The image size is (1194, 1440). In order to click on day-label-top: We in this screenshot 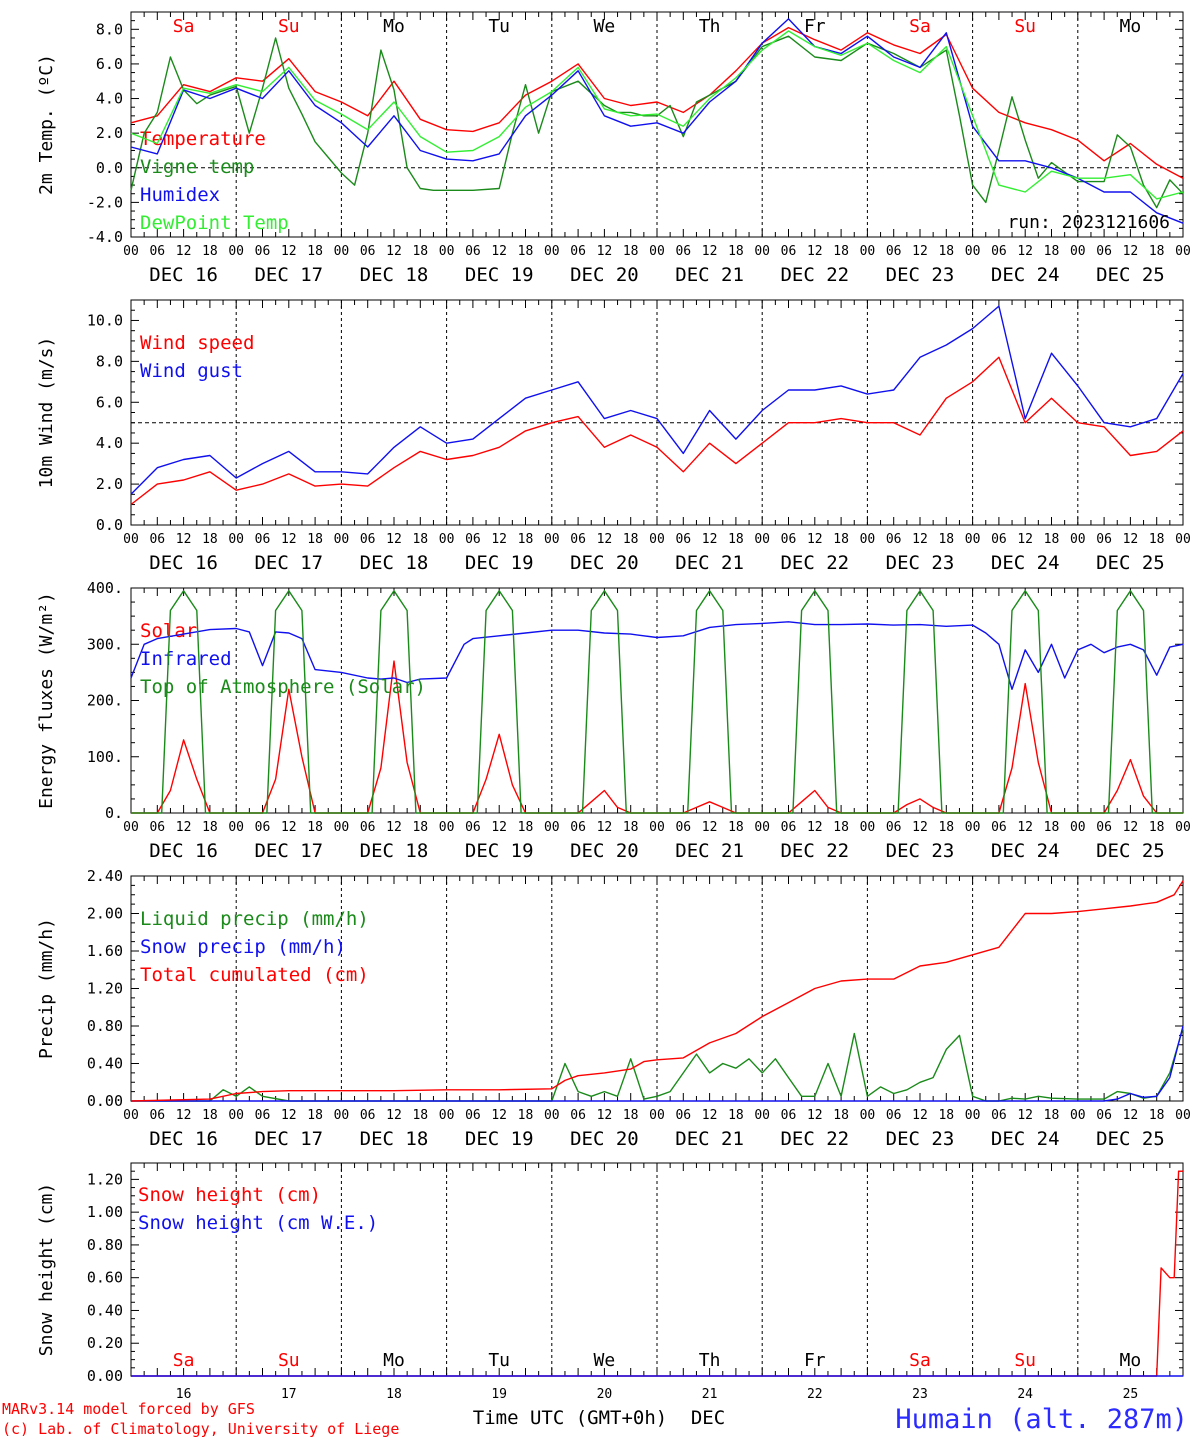, I will do `click(605, 26)`.